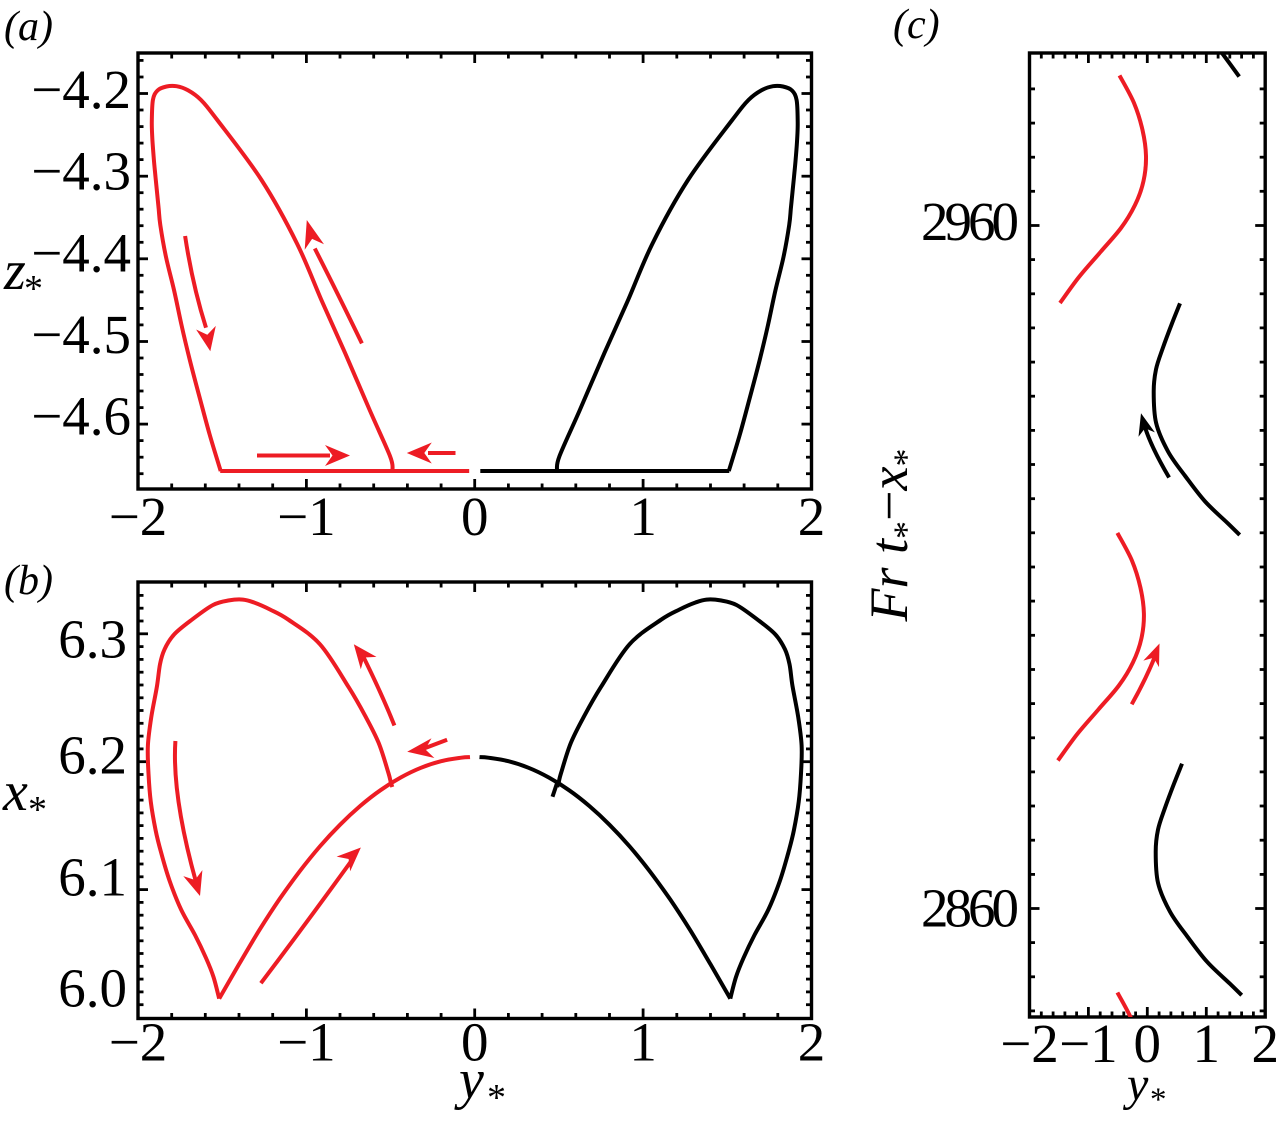 Image resolution: width=1280 pixels, height=1135 pixels. What do you see at coordinates (92, 877) in the screenshot?
I see `svg-text: 6.1` at bounding box center [92, 877].